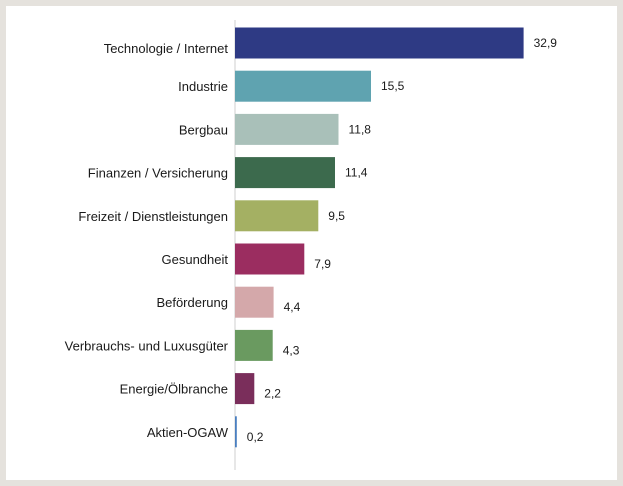 The width and height of the screenshot is (623, 486). Describe the element at coordinates (393, 86) in the screenshot. I see `value-label-industrie: 15,5` at that location.